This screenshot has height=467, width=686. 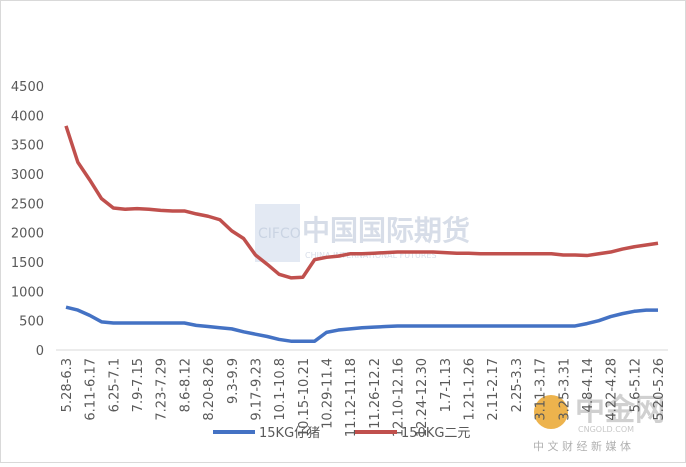 I want to click on legend-label: 15KG仔猪, so click(x=289, y=433).